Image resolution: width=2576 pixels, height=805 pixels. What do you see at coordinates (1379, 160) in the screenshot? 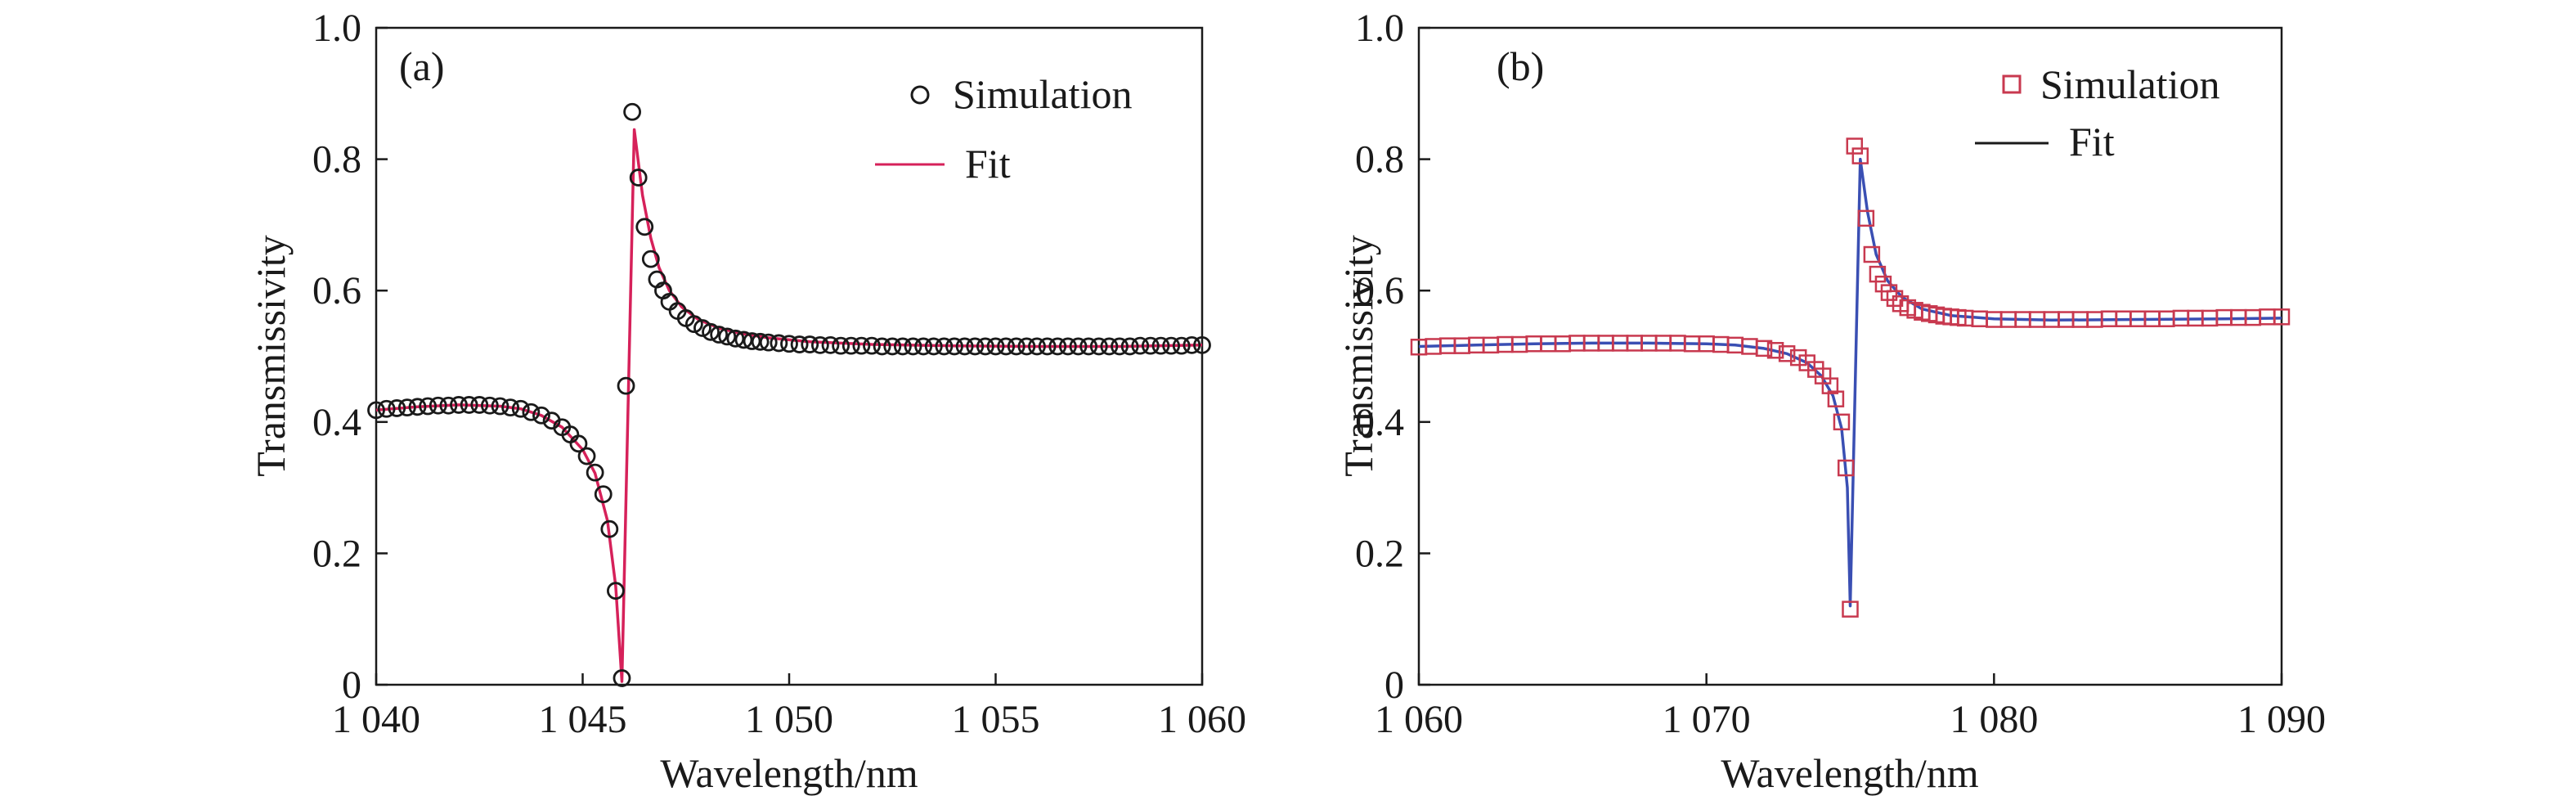
I see `y-tick-label-b: 0.8` at bounding box center [1379, 160].